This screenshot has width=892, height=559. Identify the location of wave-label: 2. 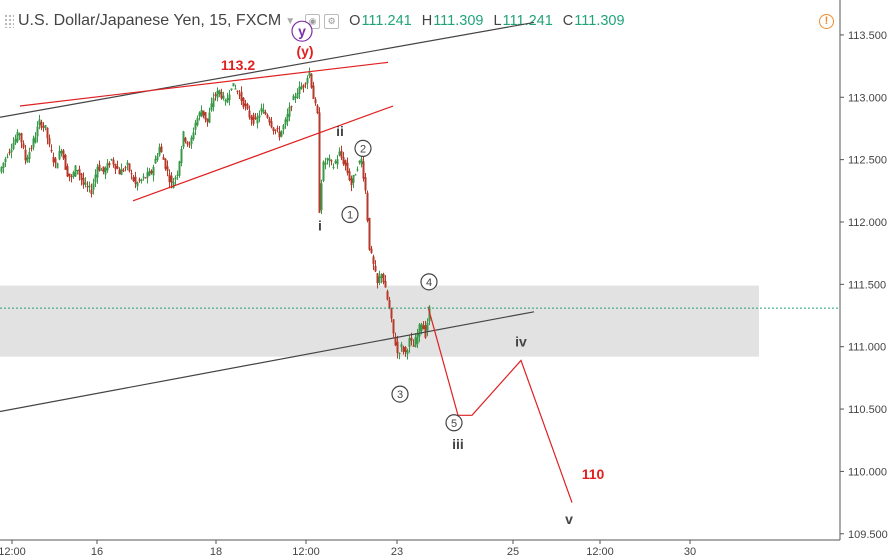
(363, 149).